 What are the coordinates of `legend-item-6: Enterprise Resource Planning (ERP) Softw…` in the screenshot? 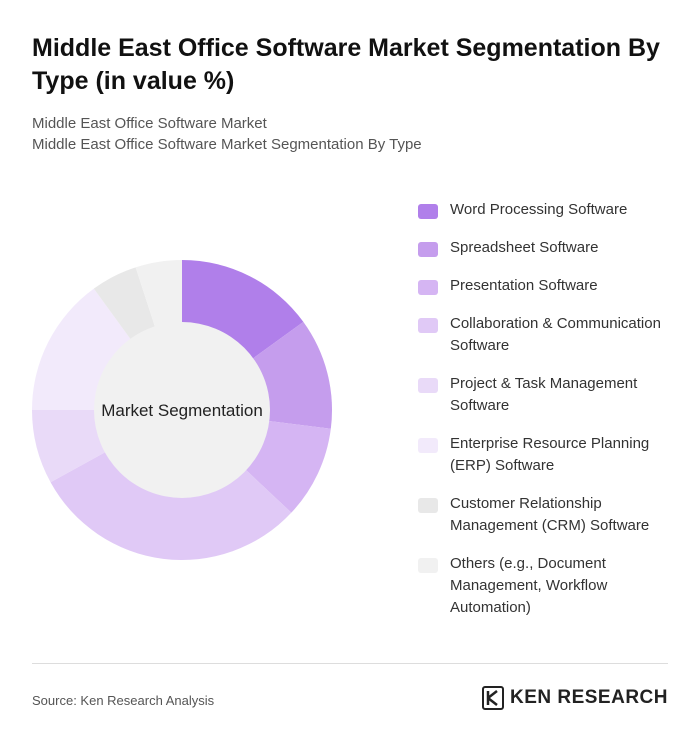 It's located at (548, 455).